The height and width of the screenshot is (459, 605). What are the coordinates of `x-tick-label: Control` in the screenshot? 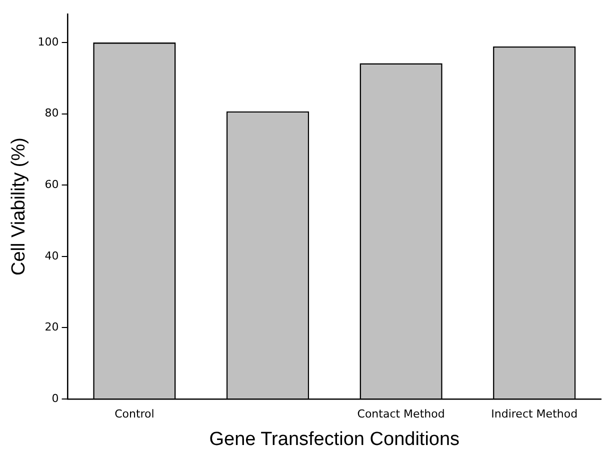 It's located at (134, 413).